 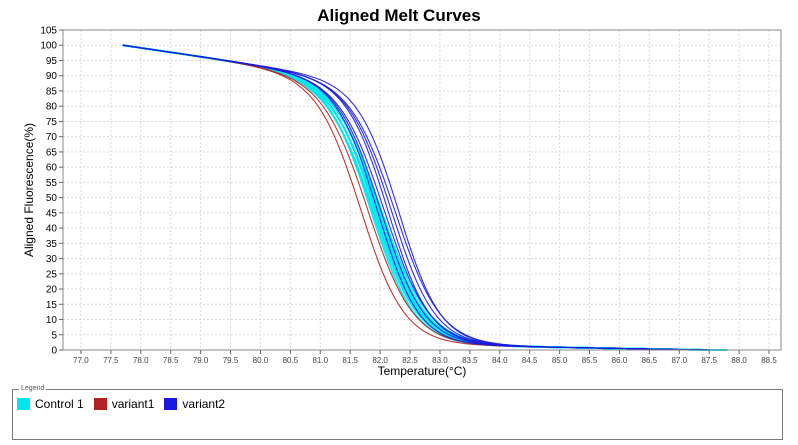 I want to click on x-tick-label: 85.0, so click(x=560, y=360).